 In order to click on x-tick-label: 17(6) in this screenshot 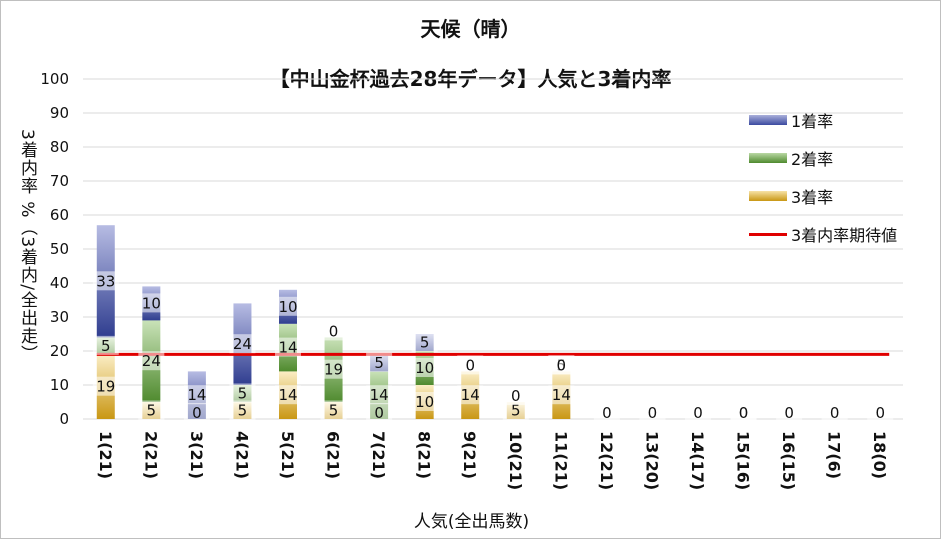, I will do `click(834, 455)`.